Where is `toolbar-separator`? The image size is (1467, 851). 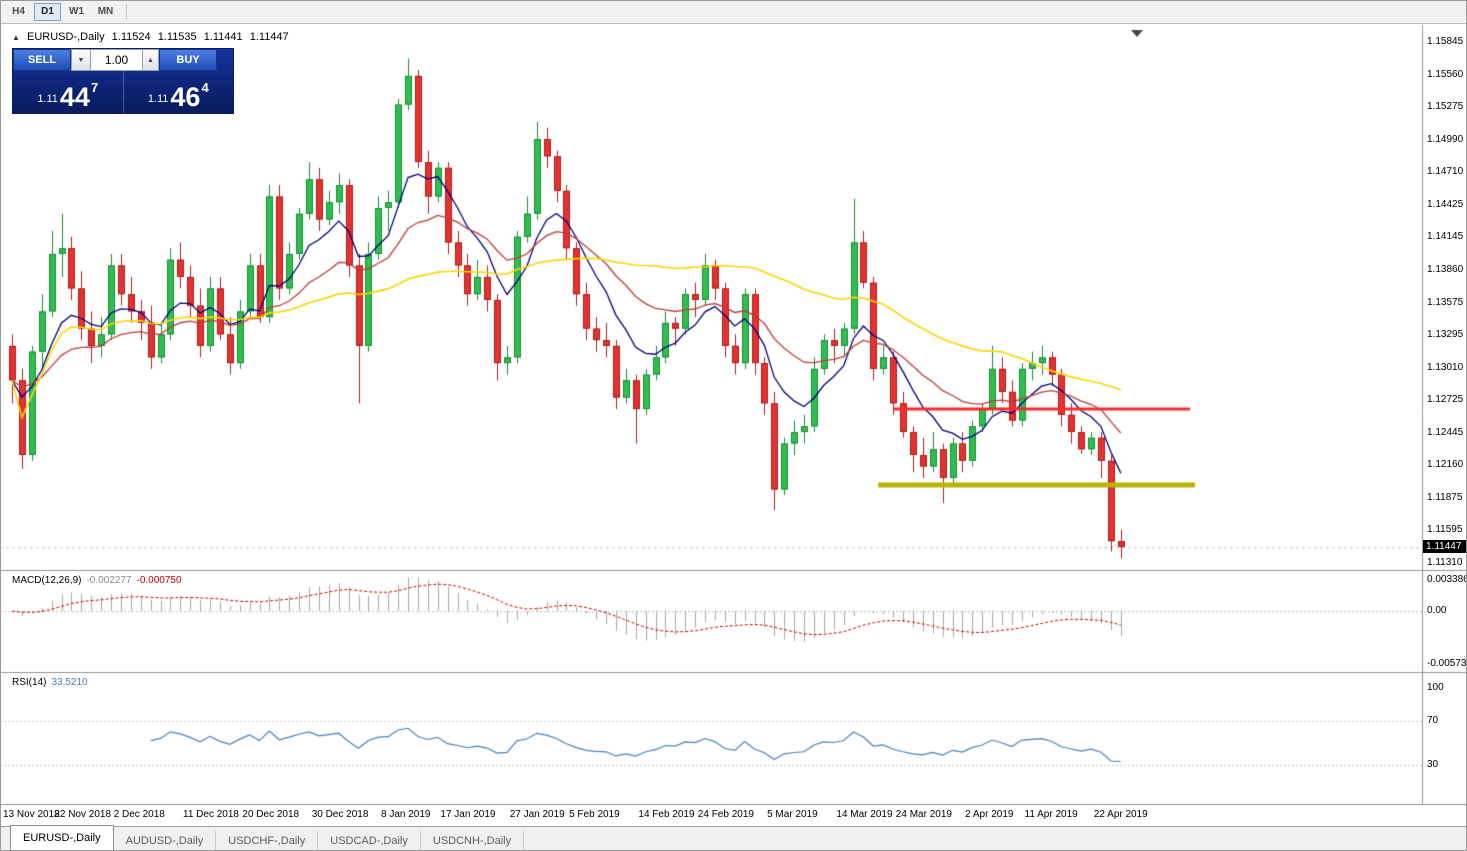 toolbar-separator is located at coordinates (126, 11).